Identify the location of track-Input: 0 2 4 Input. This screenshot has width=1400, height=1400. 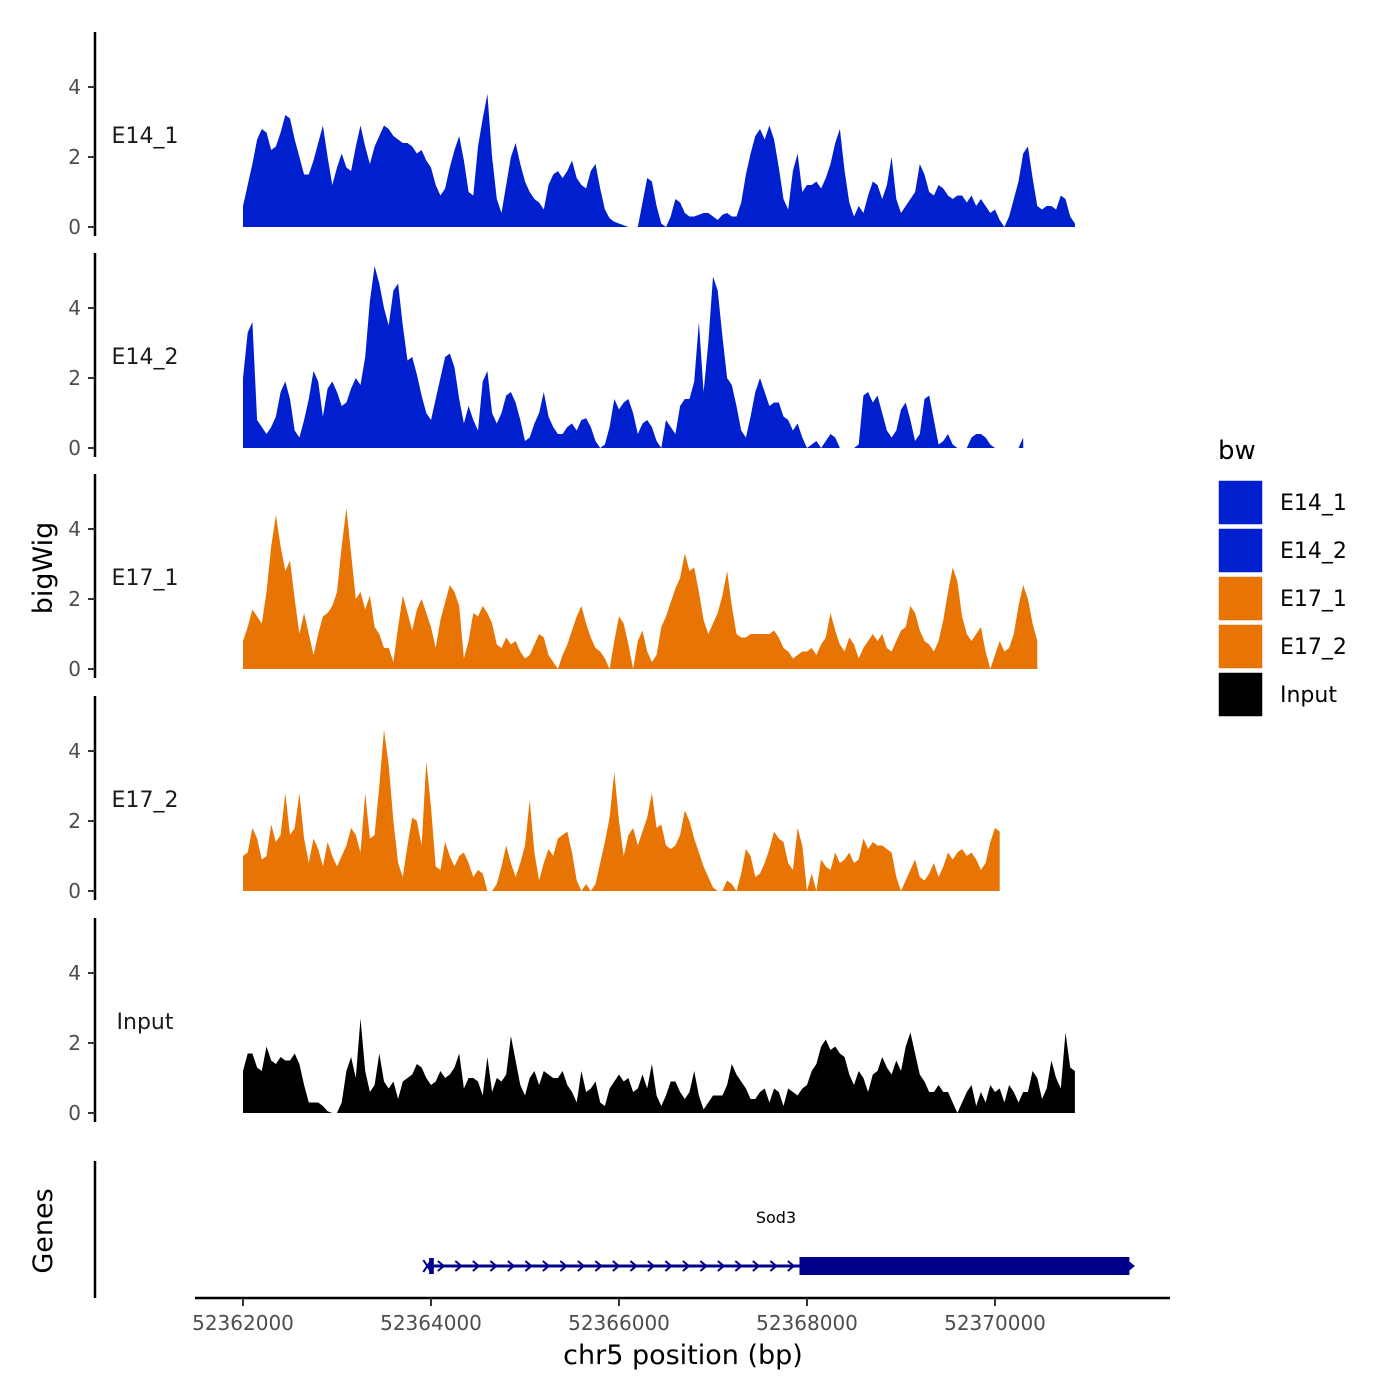
(571, 1021).